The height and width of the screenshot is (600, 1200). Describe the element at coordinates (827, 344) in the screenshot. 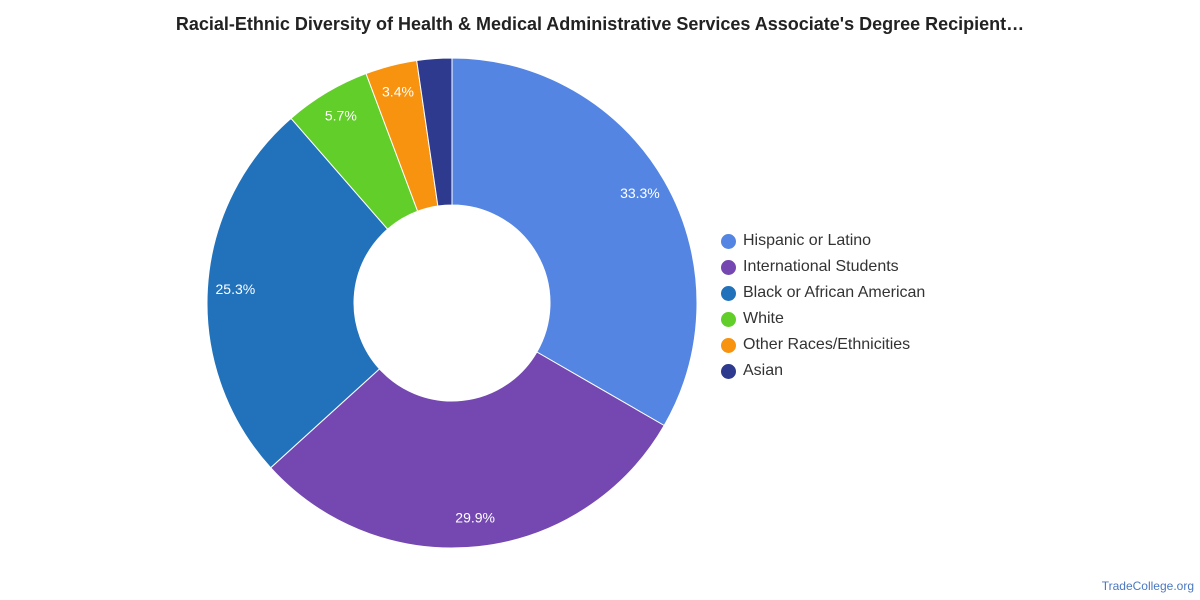

I see `legend-label: Other Races/Ethnicities` at that location.